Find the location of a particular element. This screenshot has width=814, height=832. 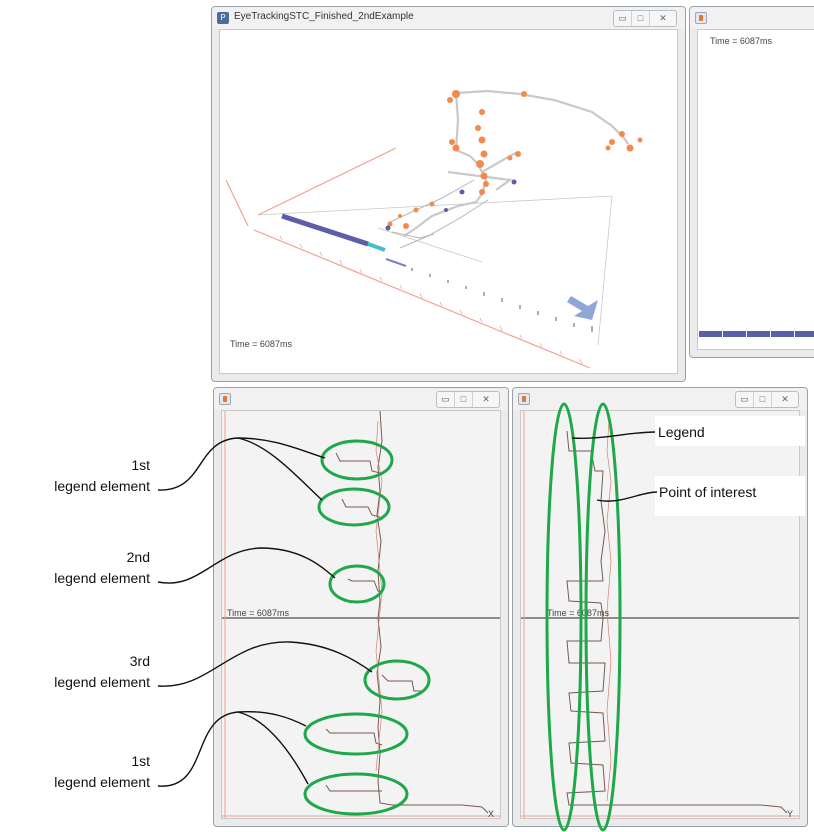

axis-y is located at coordinates (422, 299).